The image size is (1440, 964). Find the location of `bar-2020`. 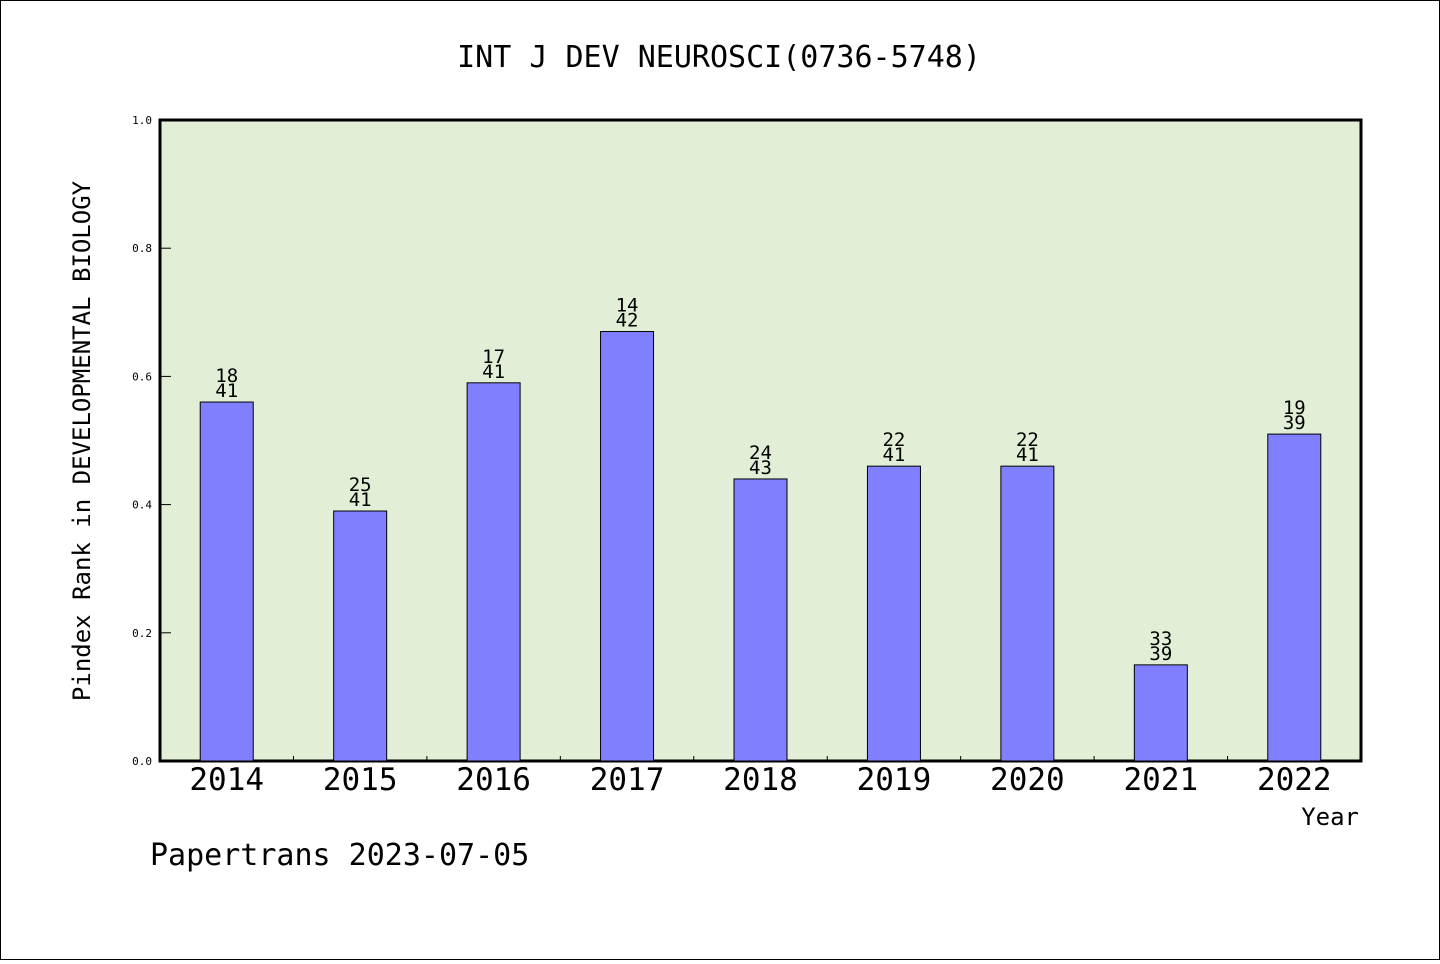

bar-2020 is located at coordinates (1027, 613).